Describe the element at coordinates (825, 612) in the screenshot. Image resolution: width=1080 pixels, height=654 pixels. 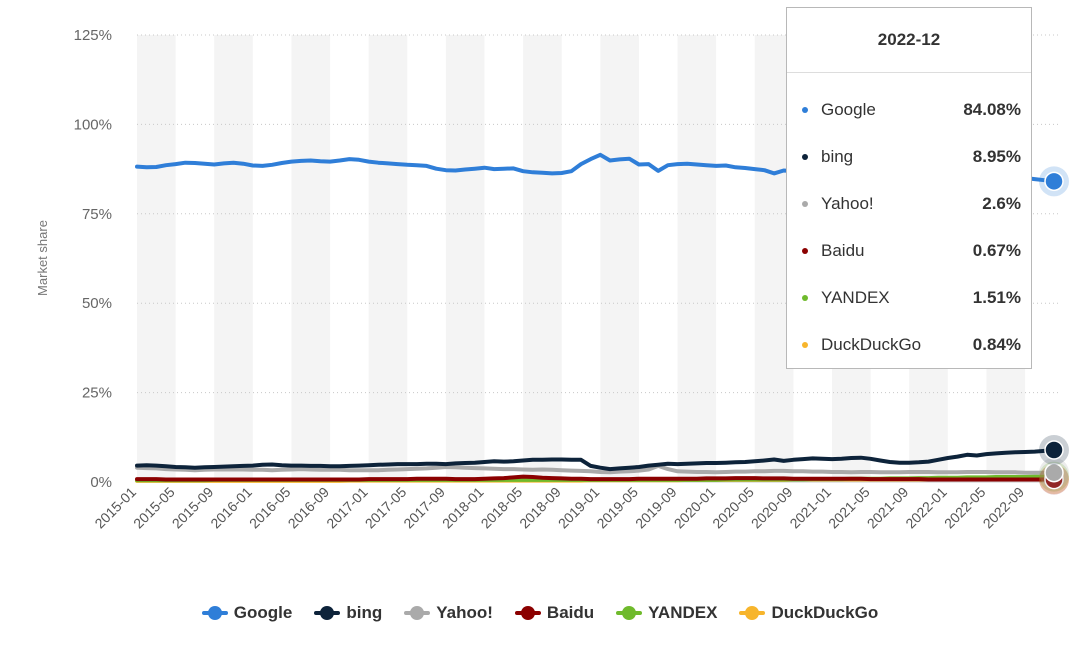
I see `legend-label: DuckDuckGo` at that location.